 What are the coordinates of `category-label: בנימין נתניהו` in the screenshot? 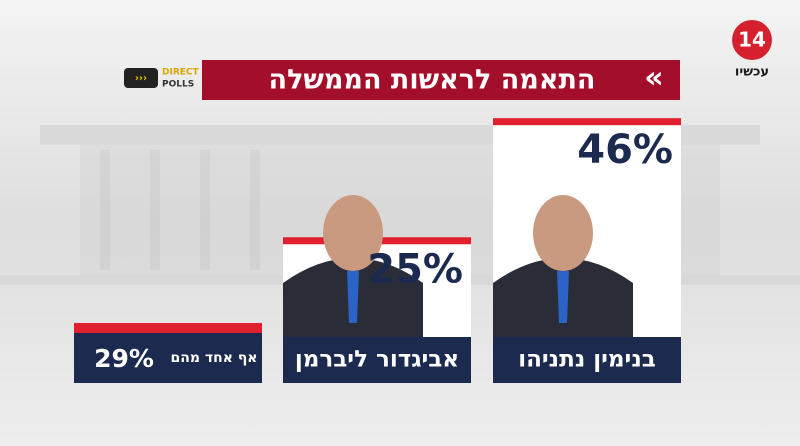 It's located at (587, 360).